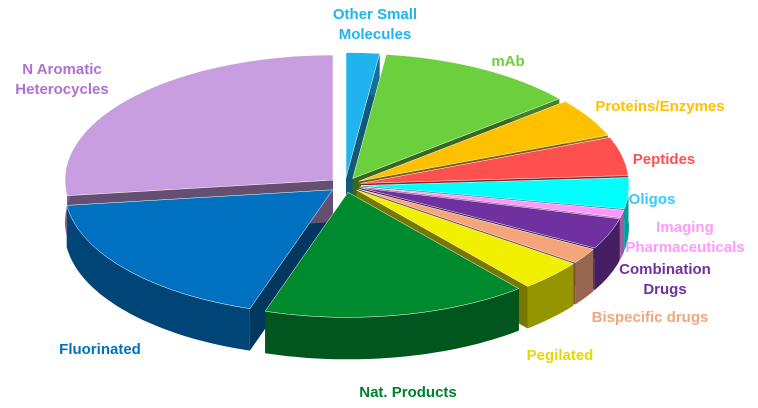 The width and height of the screenshot is (758, 408). I want to click on slice-label: Pegilated, so click(560, 355).